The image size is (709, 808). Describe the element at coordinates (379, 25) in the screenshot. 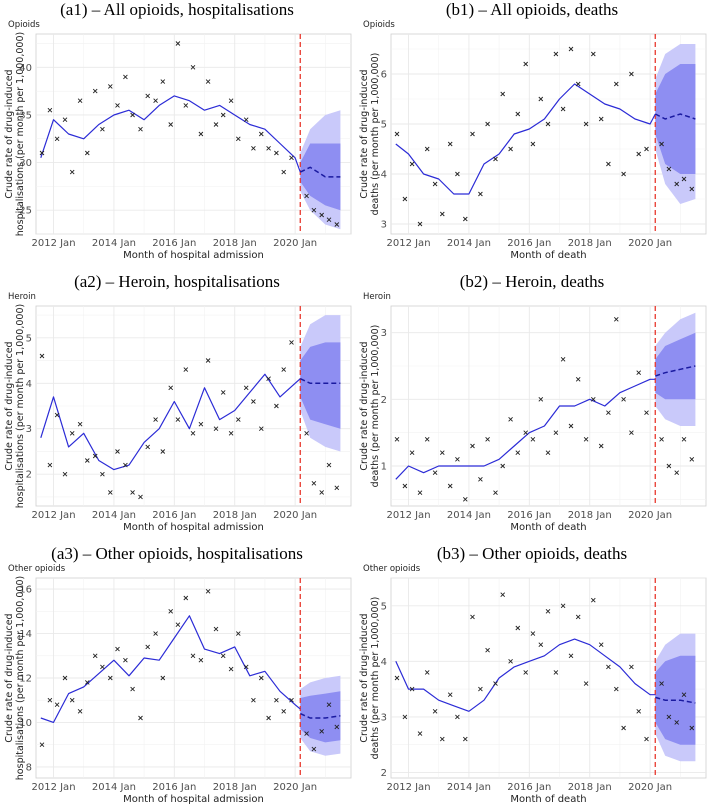

I see `chart-subtitle: Opioids` at that location.